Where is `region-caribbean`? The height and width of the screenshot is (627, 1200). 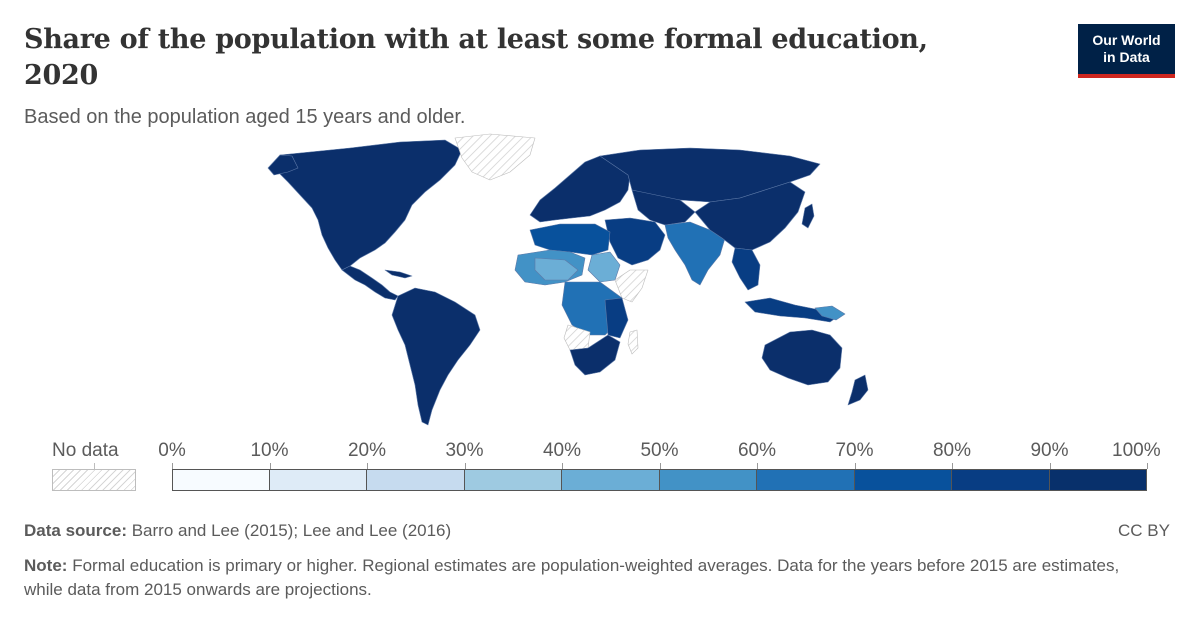
region-caribbean is located at coordinates (398, 274).